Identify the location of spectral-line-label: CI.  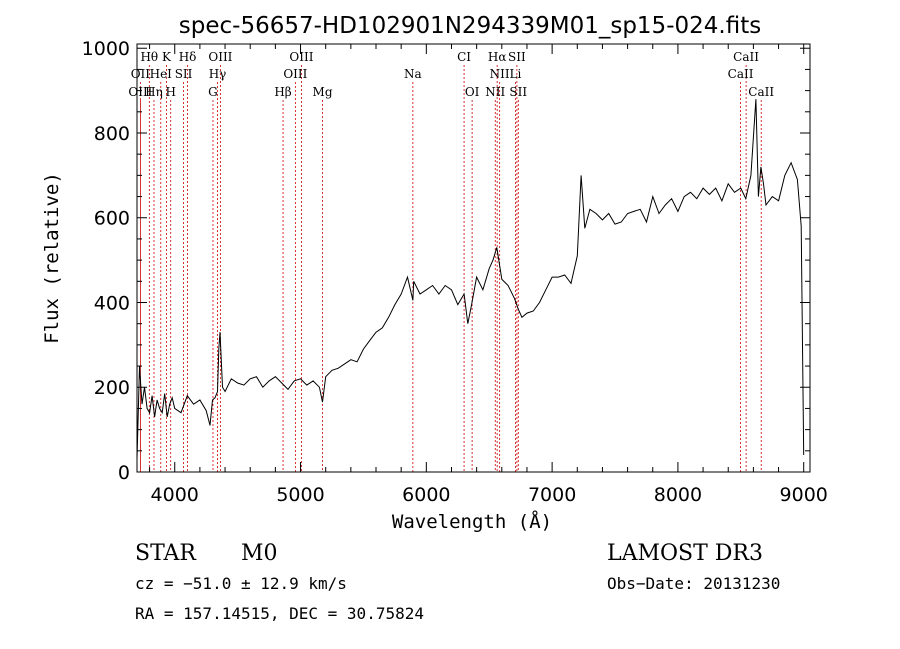
(464, 57).